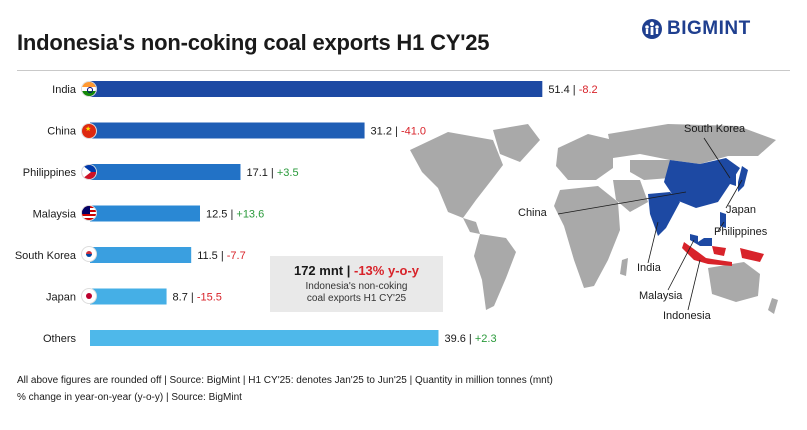 This screenshot has height=430, width=807. What do you see at coordinates (316, 89) in the screenshot?
I see `bar-india` at bounding box center [316, 89].